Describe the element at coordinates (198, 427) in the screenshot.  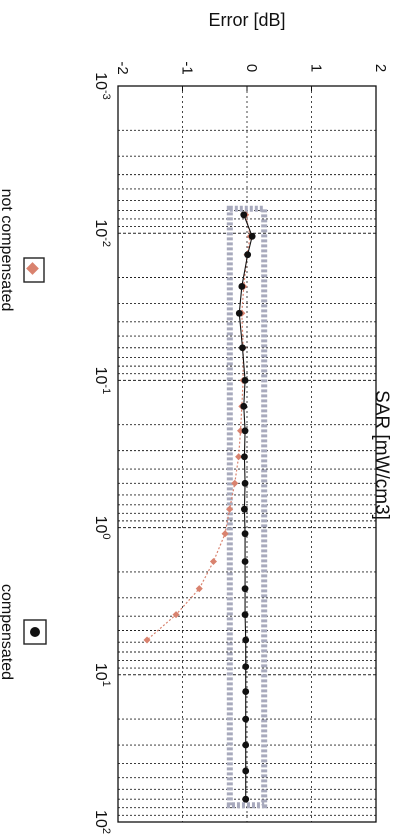
I see `series-line-not-compensated` at that location.